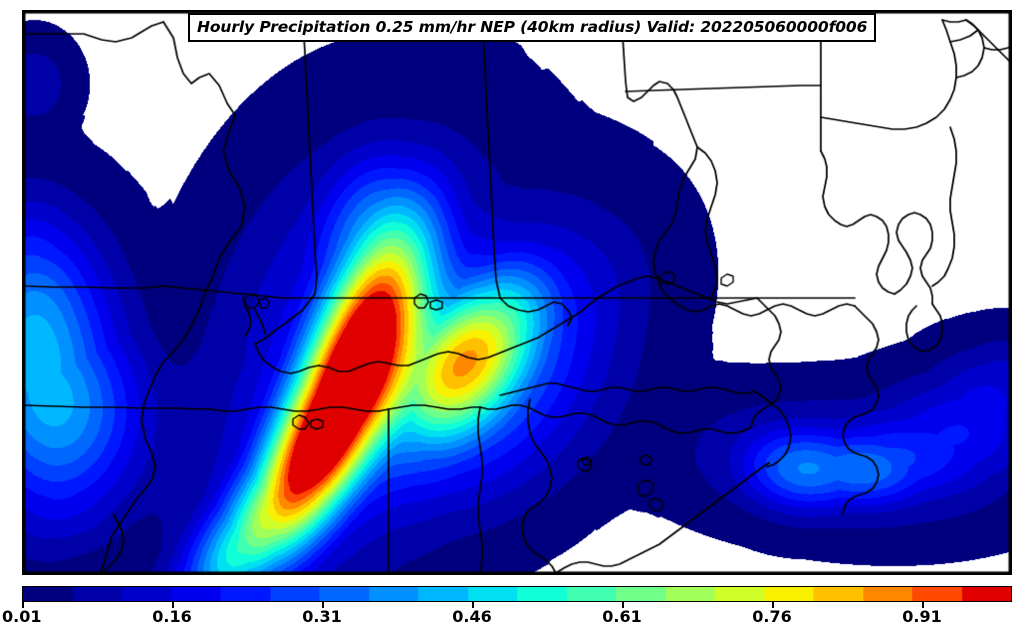 This screenshot has height=633, width=1033. I want to click on colorbar, so click(517, 594).